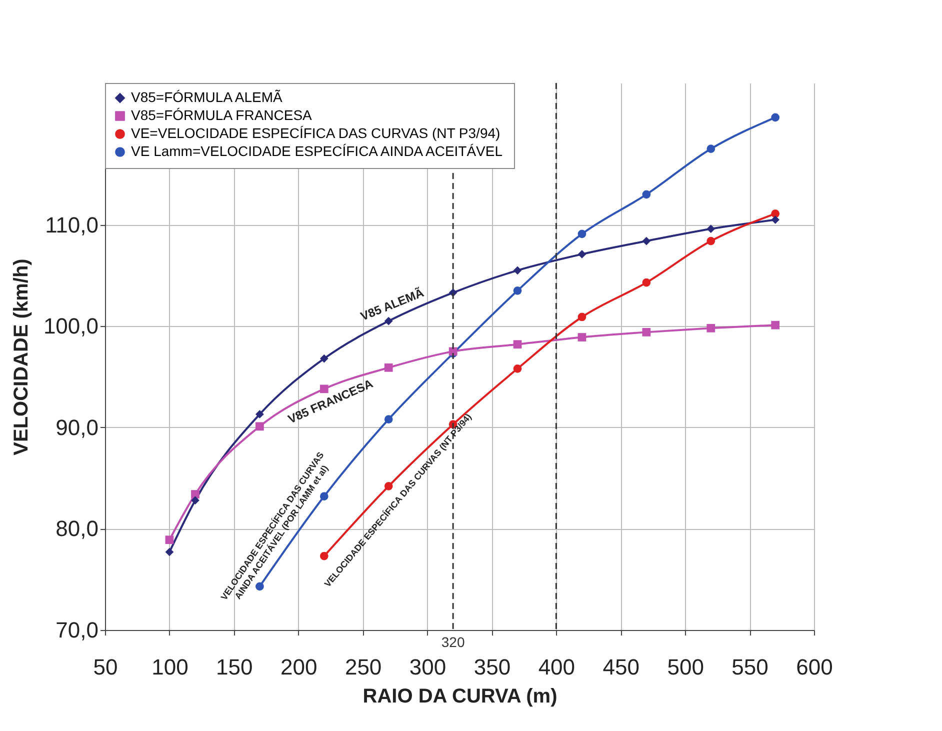 The image size is (942, 731). I want to click on x-tick-label: 50, so click(105, 667).